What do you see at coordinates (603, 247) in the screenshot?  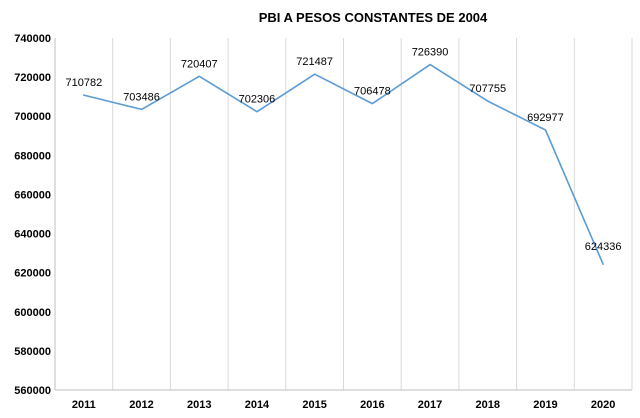 I see `data-label: 624336` at bounding box center [603, 247].